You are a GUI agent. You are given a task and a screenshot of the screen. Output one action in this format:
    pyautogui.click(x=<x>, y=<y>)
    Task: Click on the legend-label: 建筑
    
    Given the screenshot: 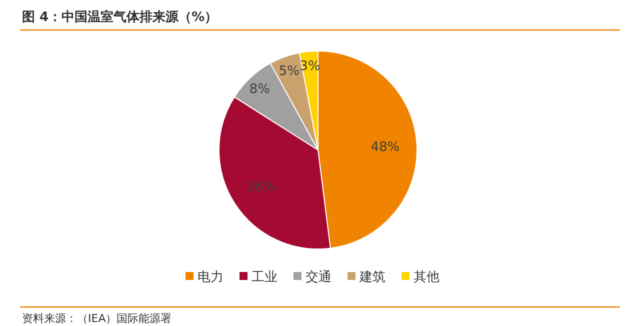 What is the action you would take?
    pyautogui.click(x=372, y=277)
    